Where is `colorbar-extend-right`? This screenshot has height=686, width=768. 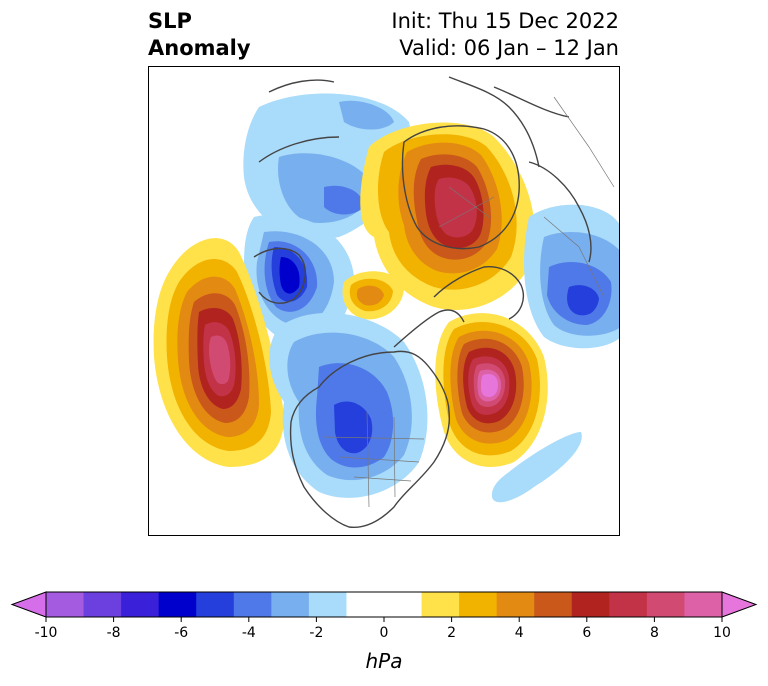
colorbar-extend-right is located at coordinates (739, 604).